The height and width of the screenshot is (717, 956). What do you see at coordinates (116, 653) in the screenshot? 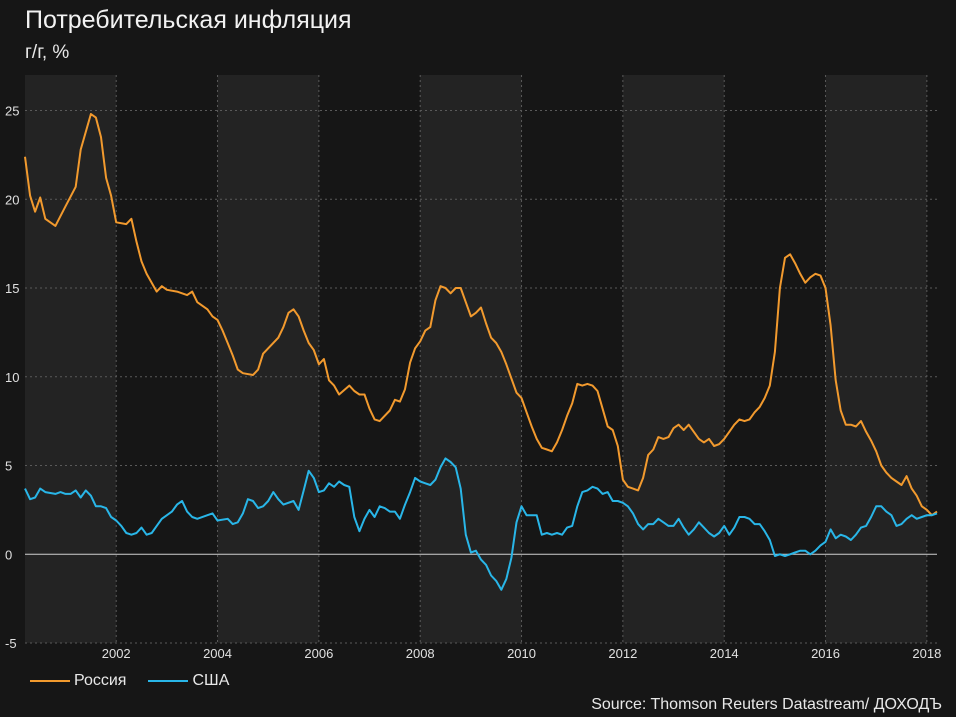
I see `x-tick-label: 2002` at bounding box center [116, 653].